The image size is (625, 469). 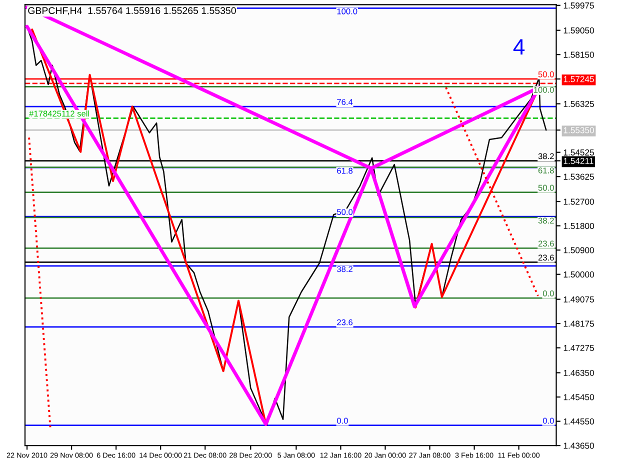 I want to click on y-tick-label: 1.59975, so click(x=579, y=5).